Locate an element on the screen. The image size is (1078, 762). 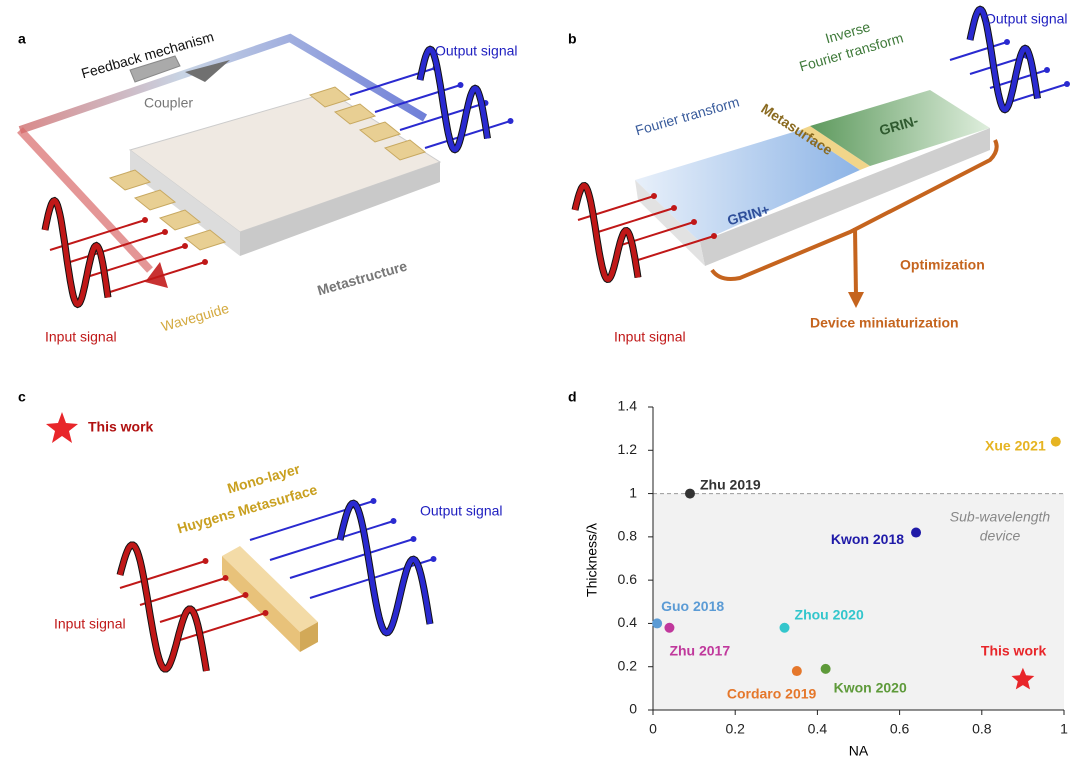
point-label: Xue 2021 is located at coordinates (1015, 445).